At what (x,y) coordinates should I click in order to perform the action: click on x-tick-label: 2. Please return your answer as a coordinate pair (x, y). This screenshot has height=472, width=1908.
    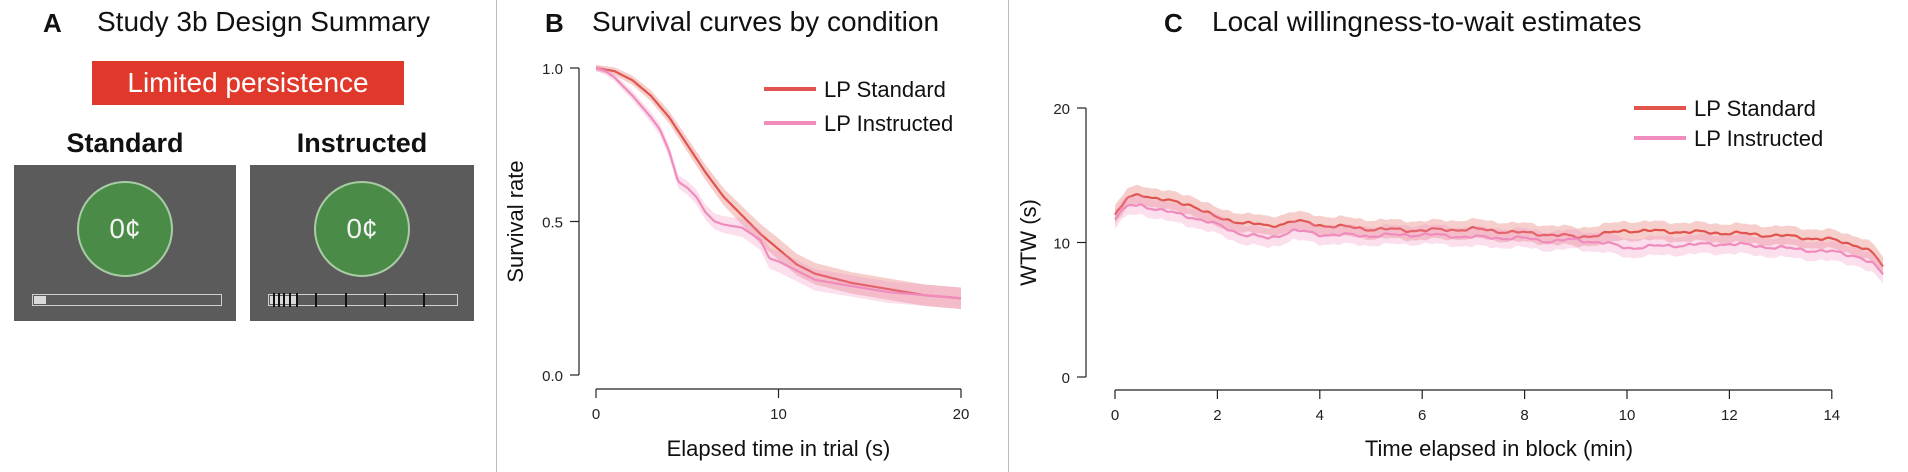
    Looking at the image, I should click on (1217, 415).